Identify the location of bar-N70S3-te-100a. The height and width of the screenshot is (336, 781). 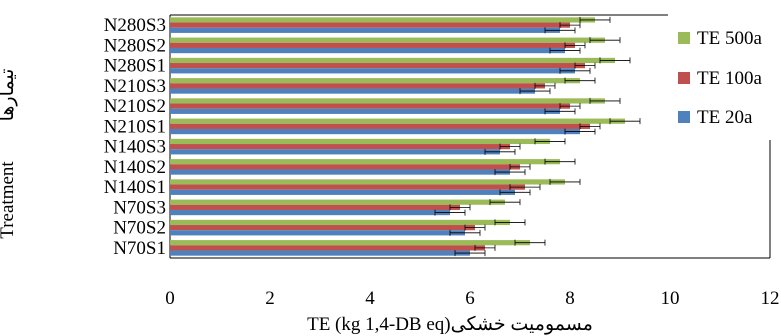
(315, 207).